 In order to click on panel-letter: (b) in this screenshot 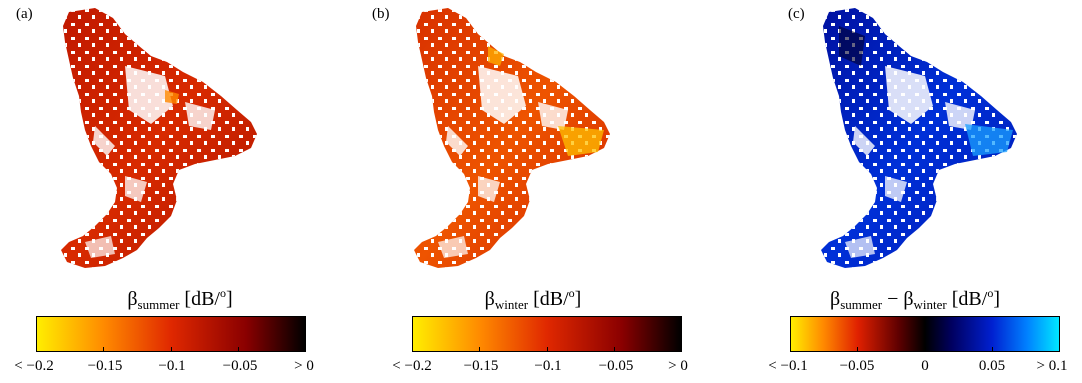, I will do `click(381, 14)`.